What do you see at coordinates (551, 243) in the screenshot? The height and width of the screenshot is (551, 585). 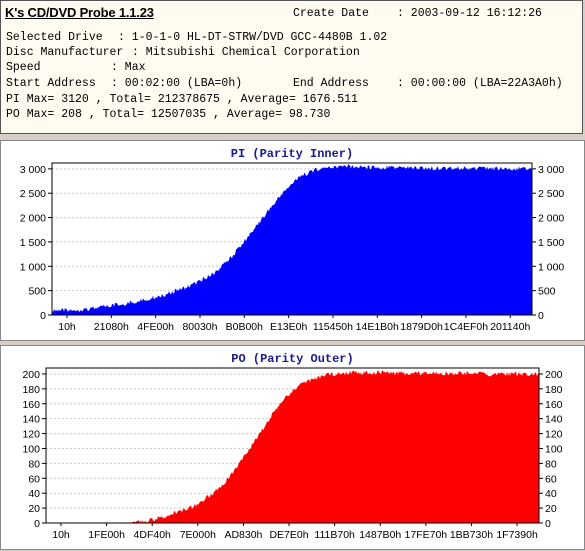 I see `y-tick-label-right: 1 500` at bounding box center [551, 243].